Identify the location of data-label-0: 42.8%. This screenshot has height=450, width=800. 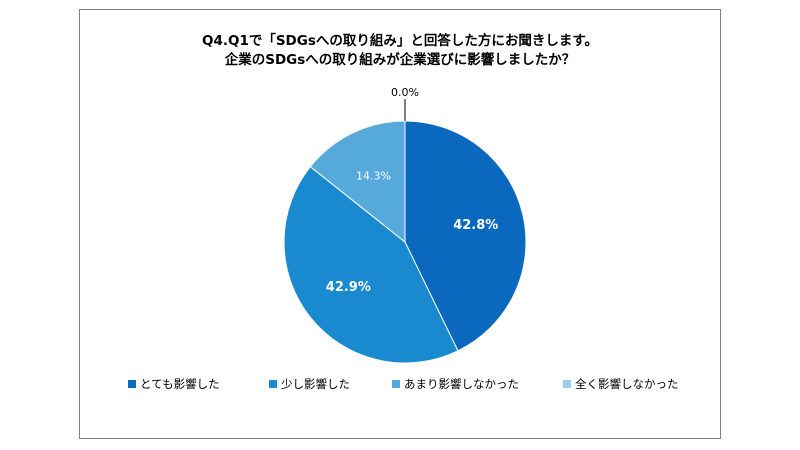
(475, 225).